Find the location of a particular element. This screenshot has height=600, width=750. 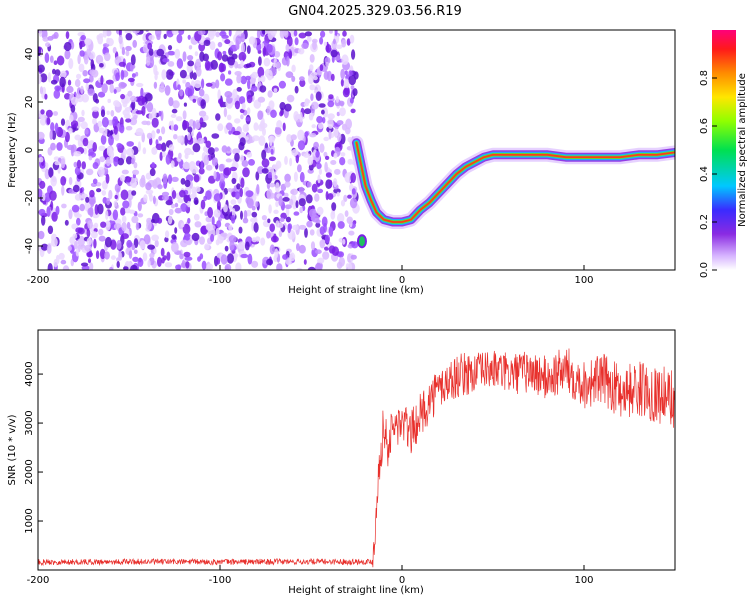

spectrogram-x-label: Height of straight line (km) is located at coordinates (356, 290).